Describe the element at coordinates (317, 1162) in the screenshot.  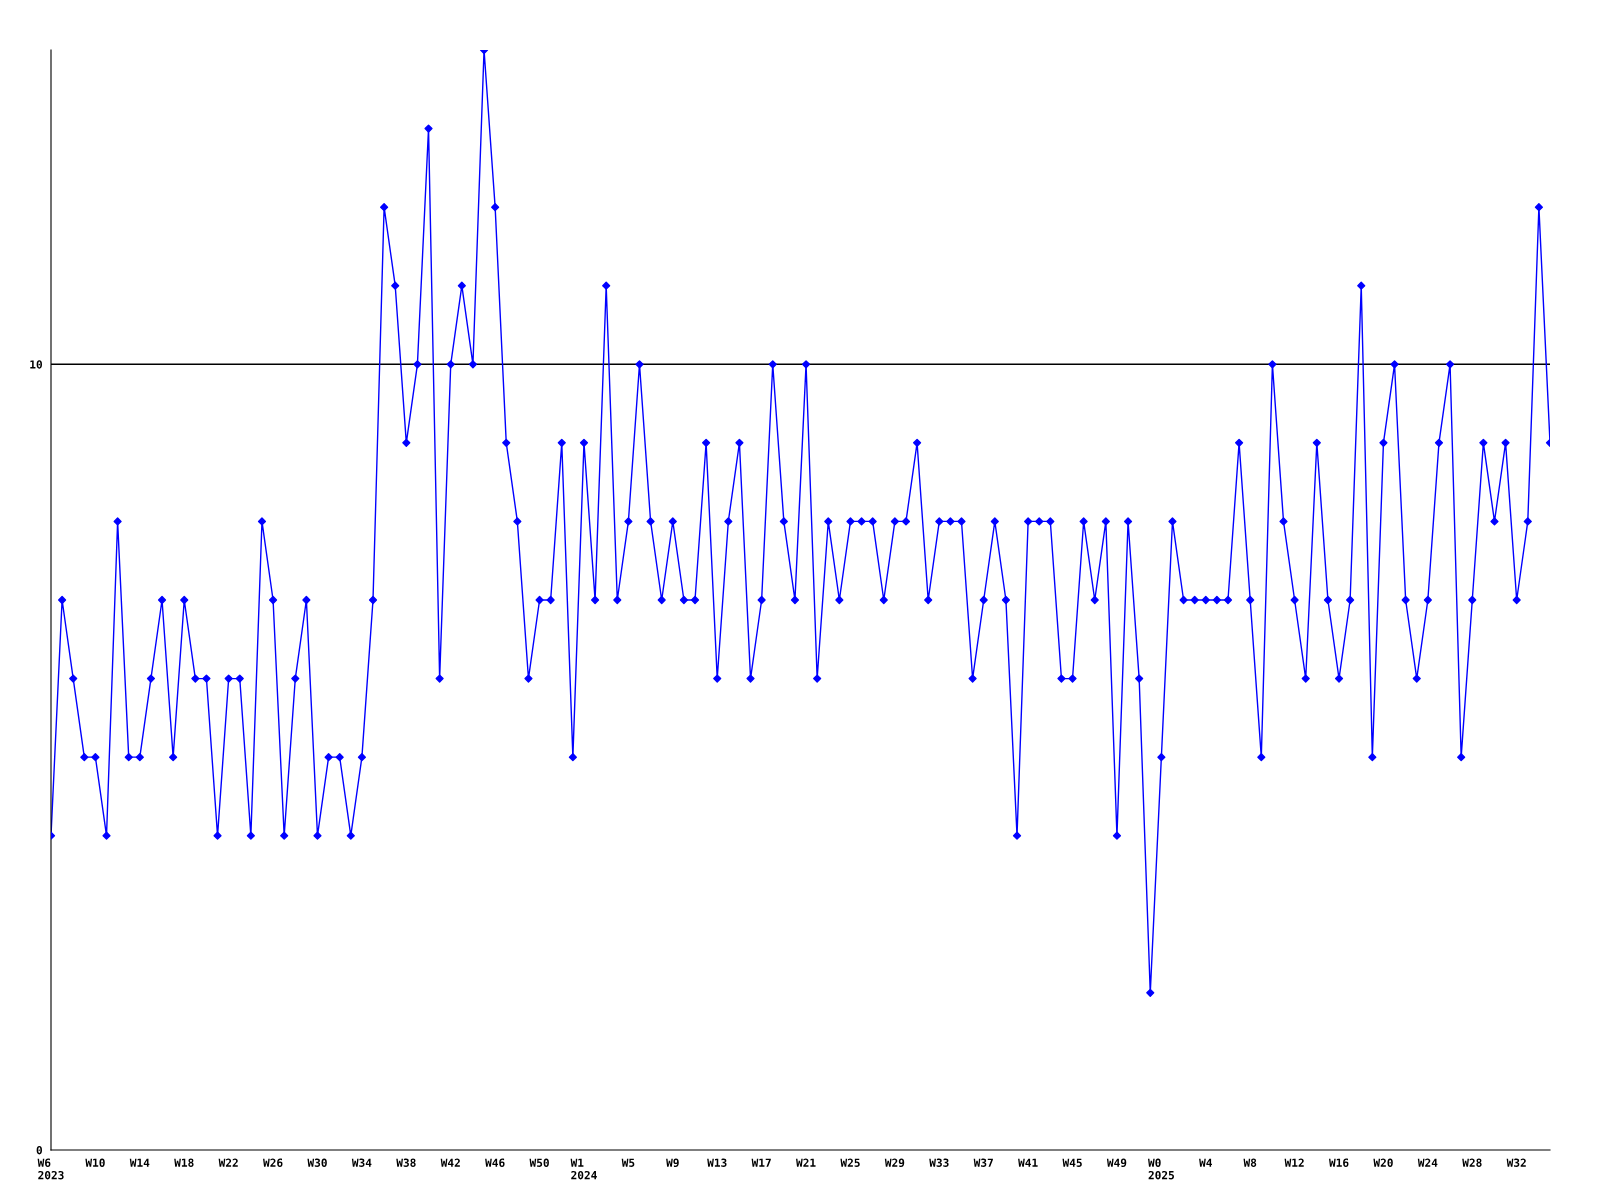
I see `x-tick-label: W30` at that location.